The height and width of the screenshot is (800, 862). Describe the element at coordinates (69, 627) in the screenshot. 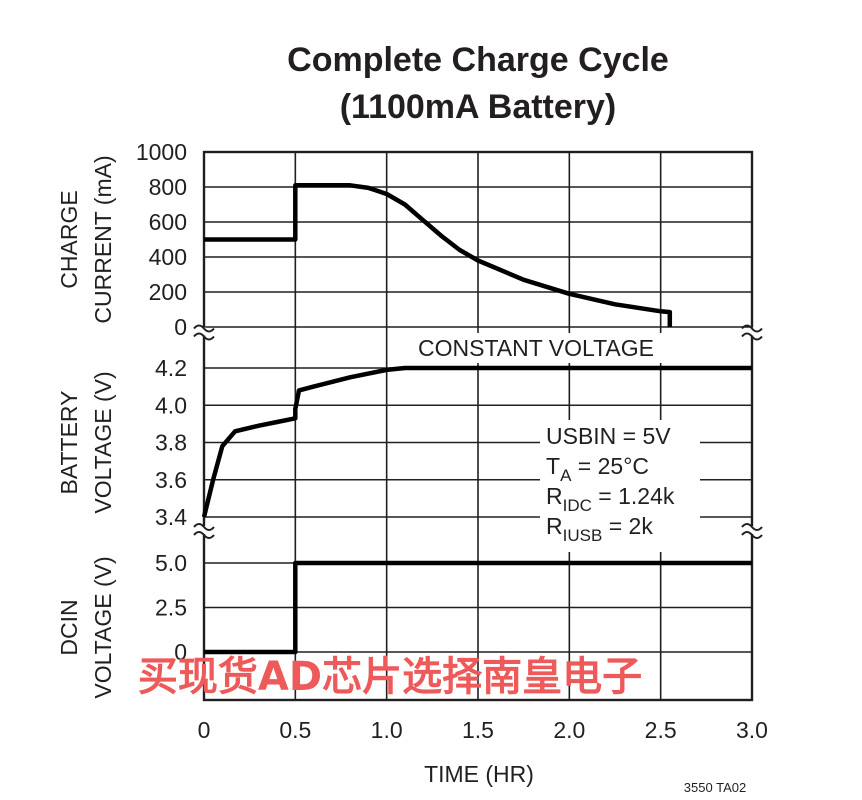

I see `y-axis-label: DCIN` at that location.